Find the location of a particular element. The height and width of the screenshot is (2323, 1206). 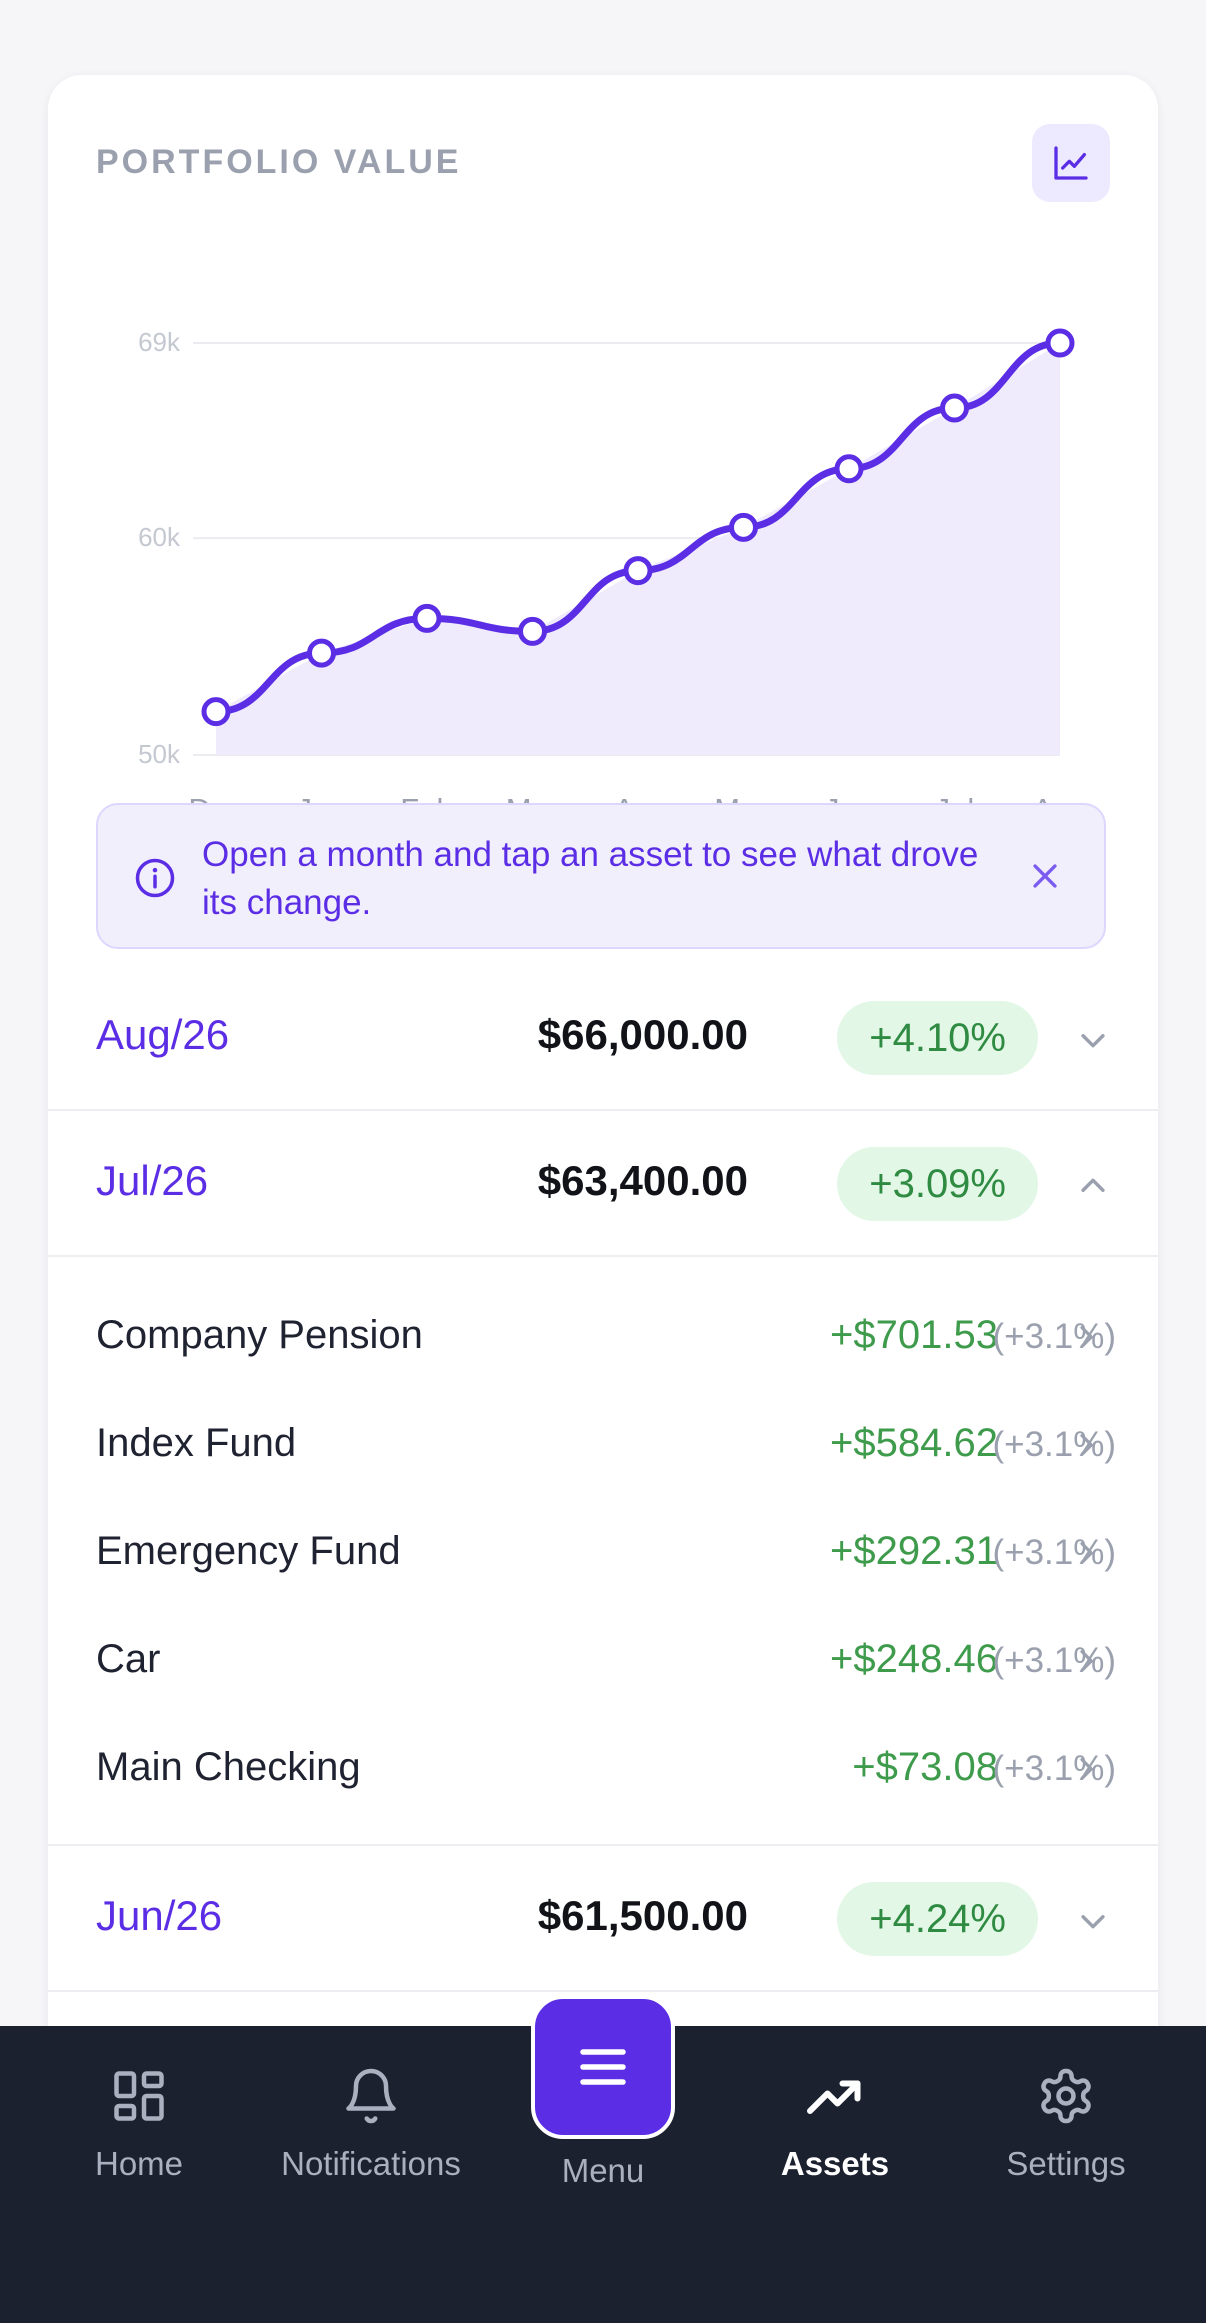

asset-change: +$292.31 is located at coordinates (914, 1551).